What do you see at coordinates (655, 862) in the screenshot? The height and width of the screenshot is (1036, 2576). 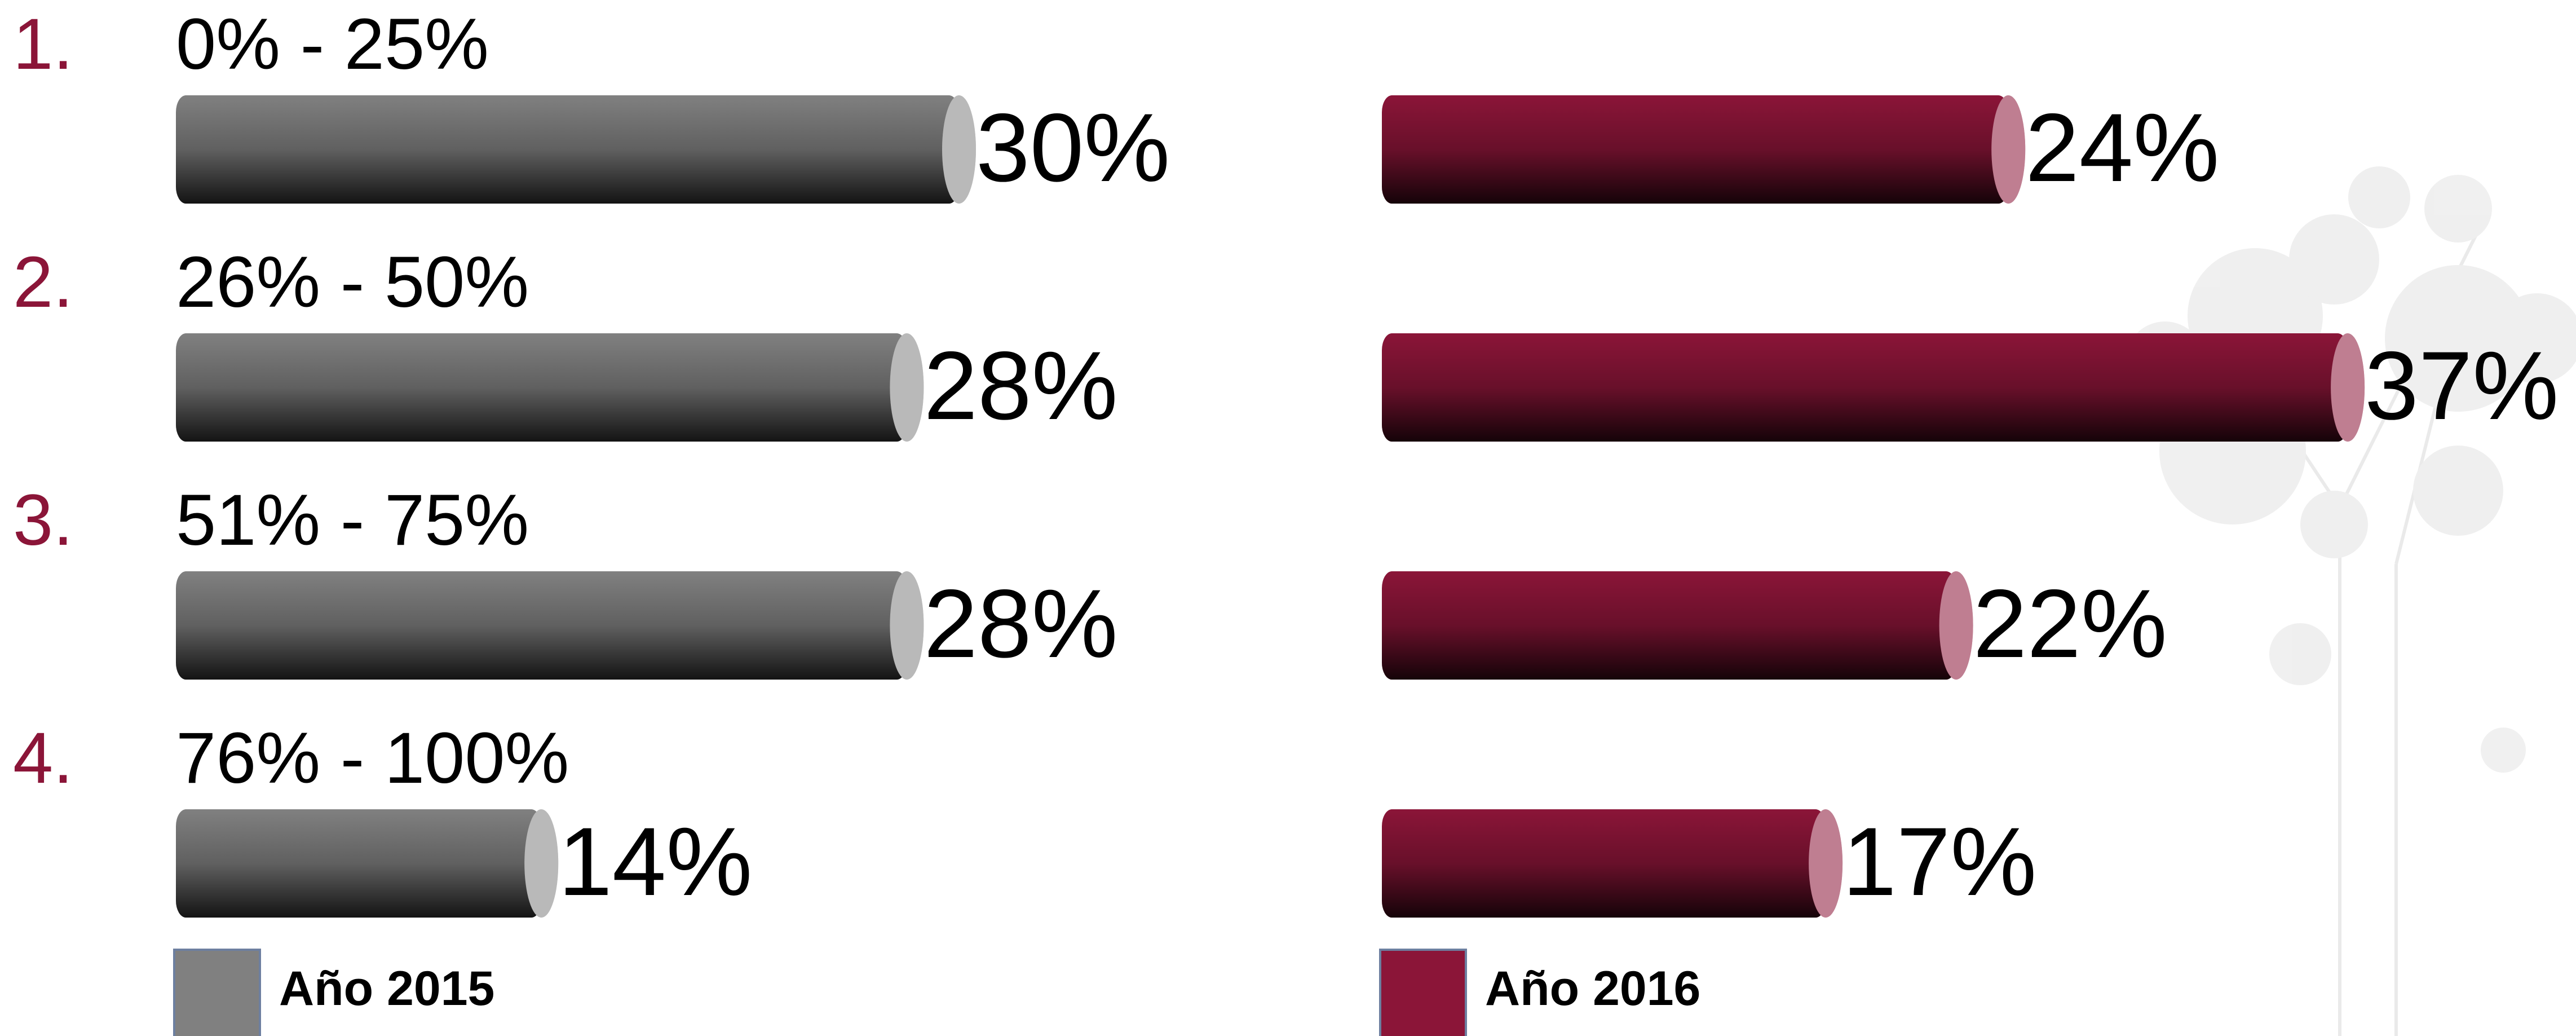 I see `value-label: 14%` at bounding box center [655, 862].